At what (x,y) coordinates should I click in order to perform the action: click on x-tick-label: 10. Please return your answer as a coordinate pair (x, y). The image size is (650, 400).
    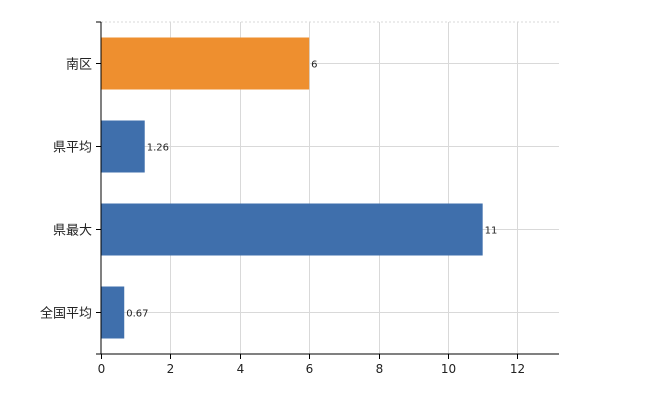
    Looking at the image, I should click on (448, 369).